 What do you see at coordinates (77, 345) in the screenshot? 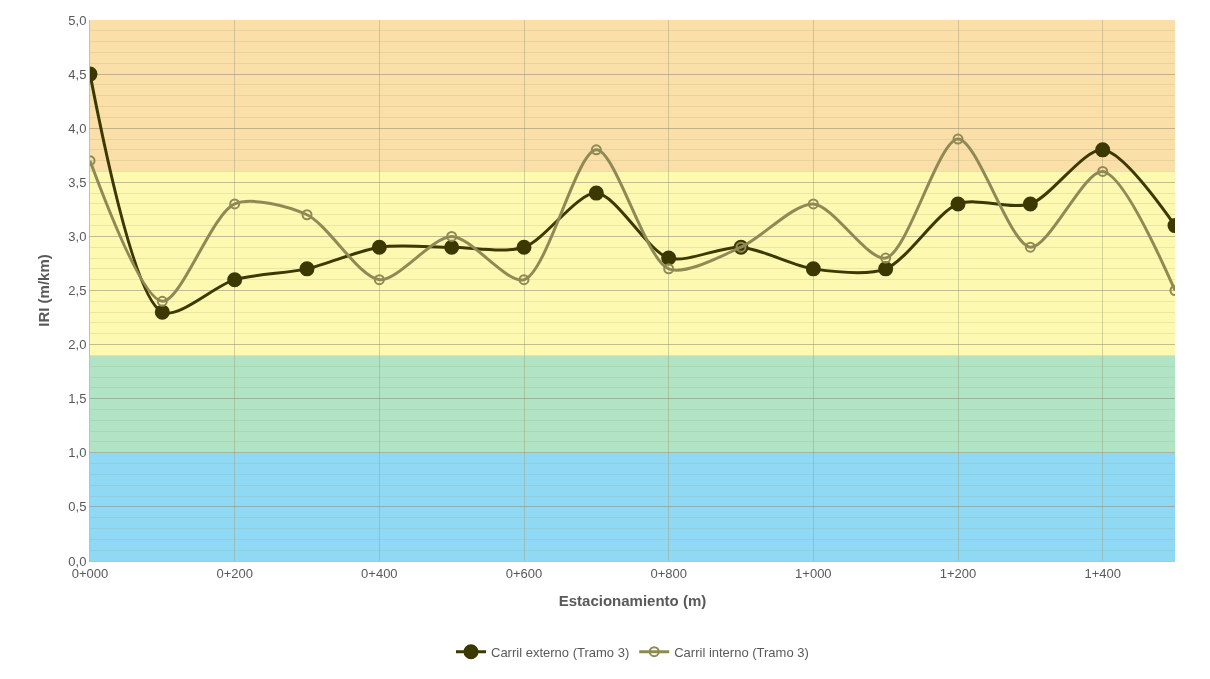
I see `y-tick-label: 2,0` at bounding box center [77, 345].